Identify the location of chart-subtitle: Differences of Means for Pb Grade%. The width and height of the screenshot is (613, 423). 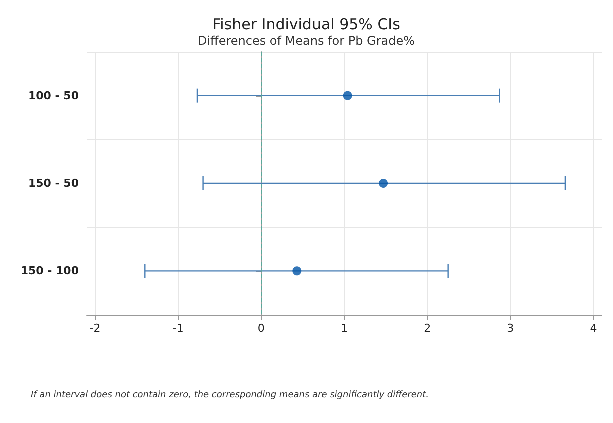
(307, 41).